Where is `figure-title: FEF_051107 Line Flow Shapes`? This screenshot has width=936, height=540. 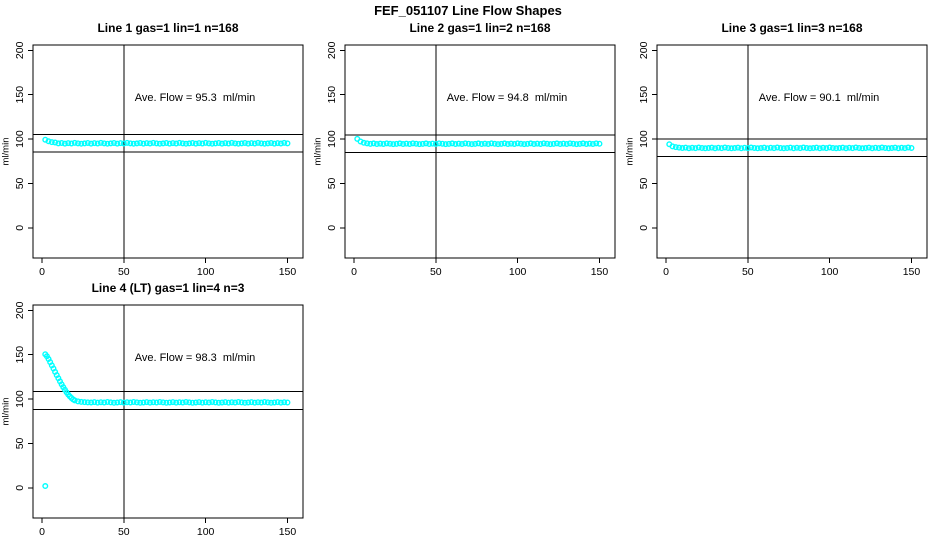
figure-title: FEF_051107 Line Flow Shapes is located at coordinates (468, 10).